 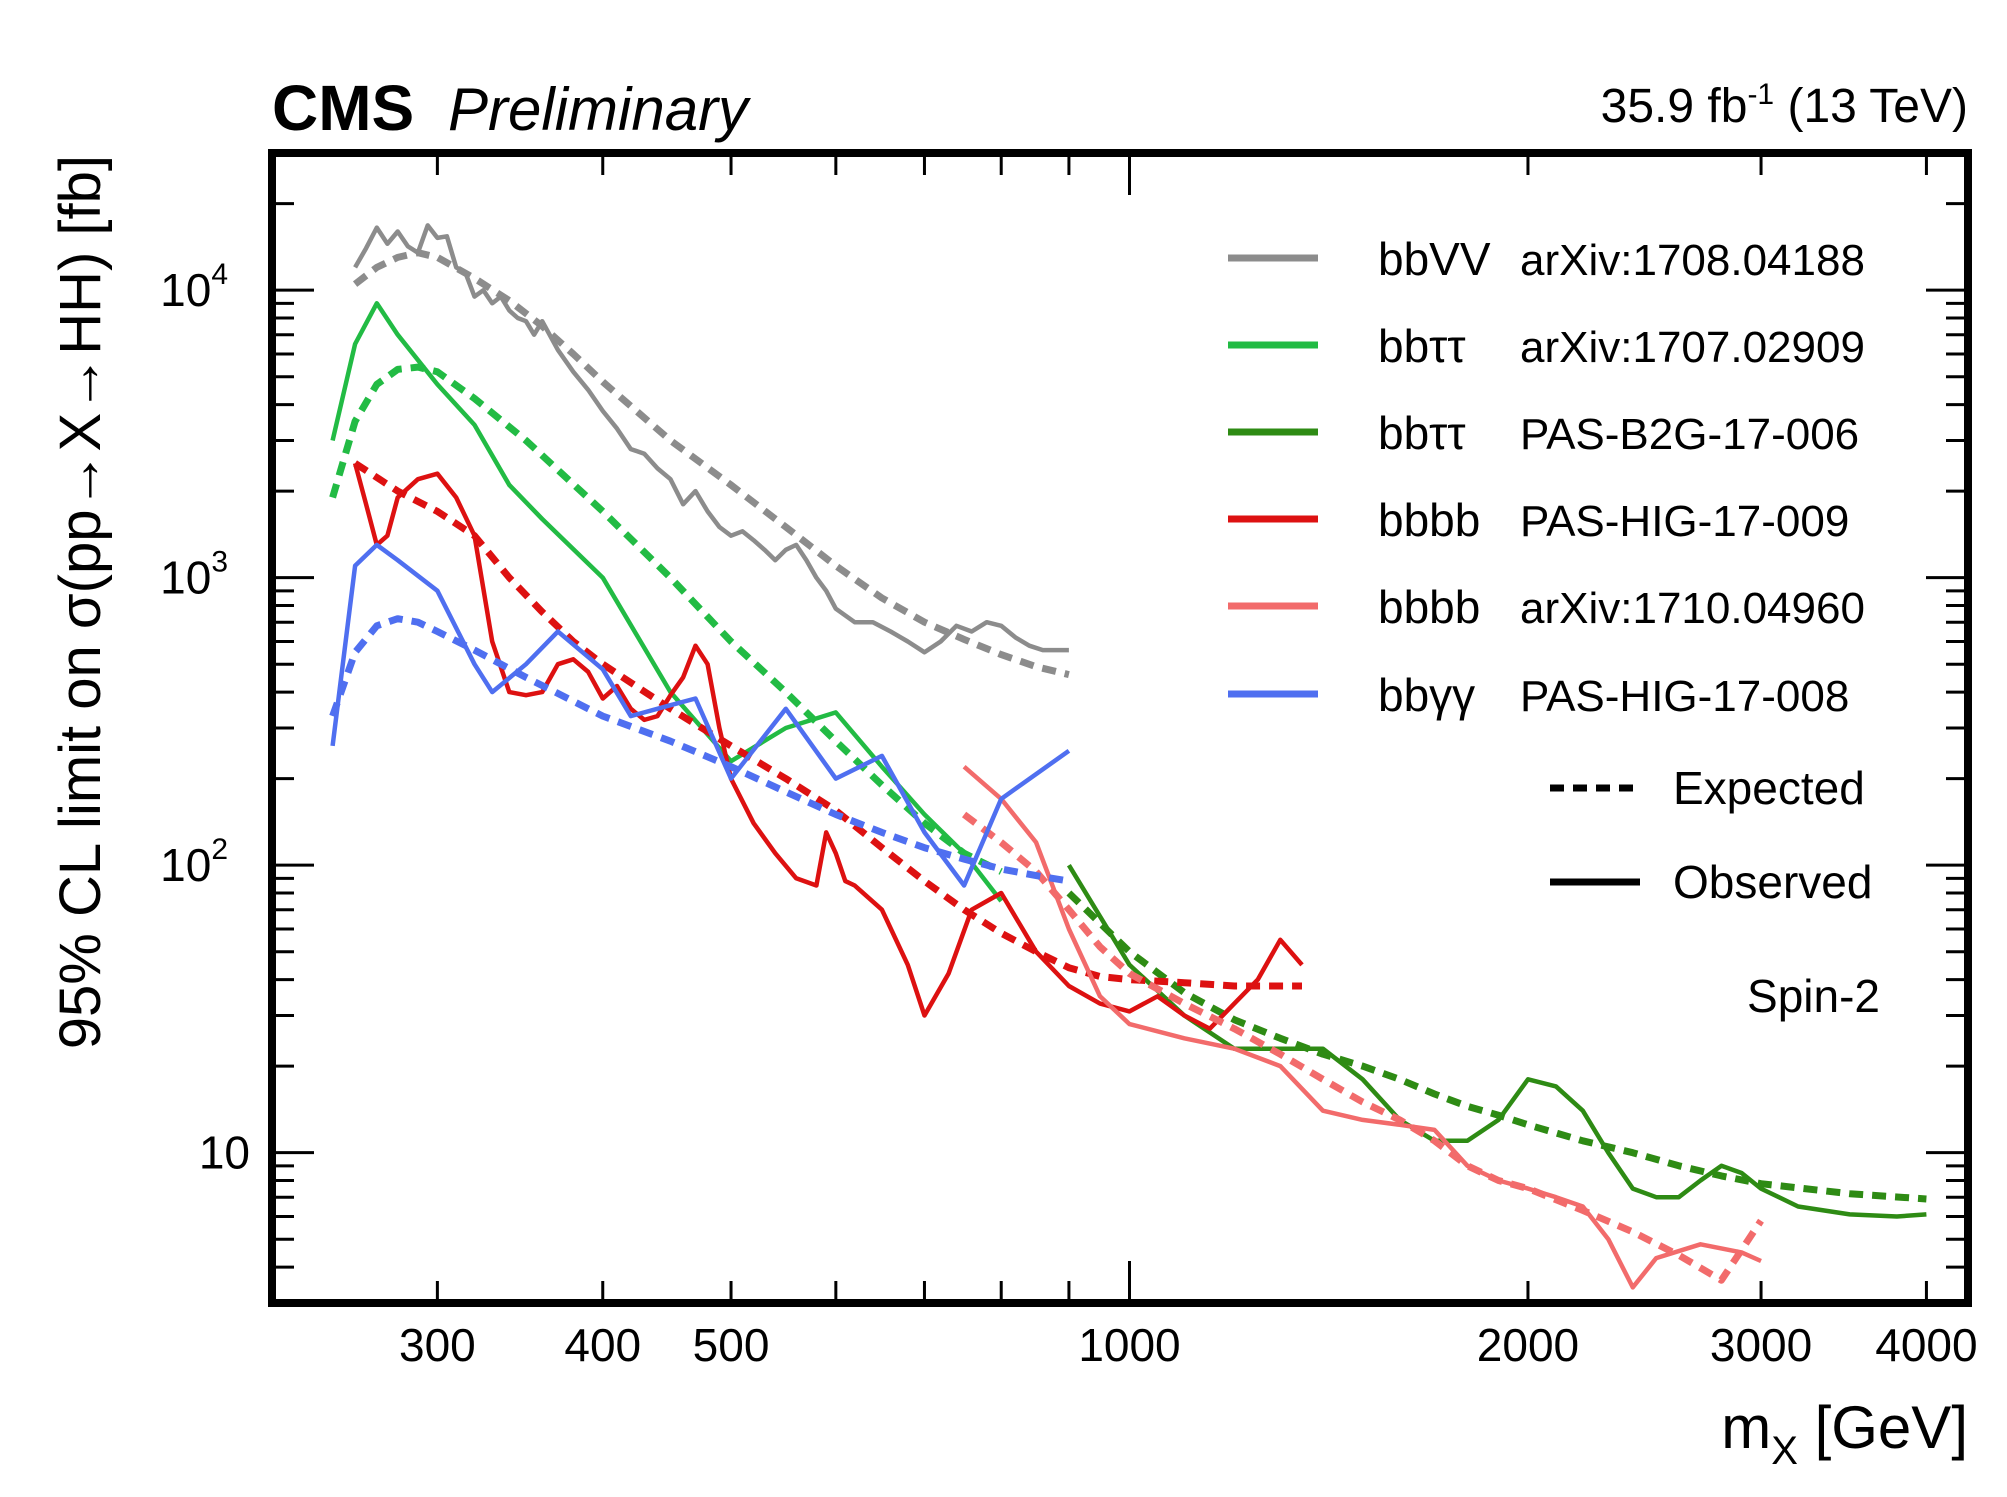 I want to click on y-tick-labels: 10 10² 10³ 10⁴, so click(x=205, y=718).